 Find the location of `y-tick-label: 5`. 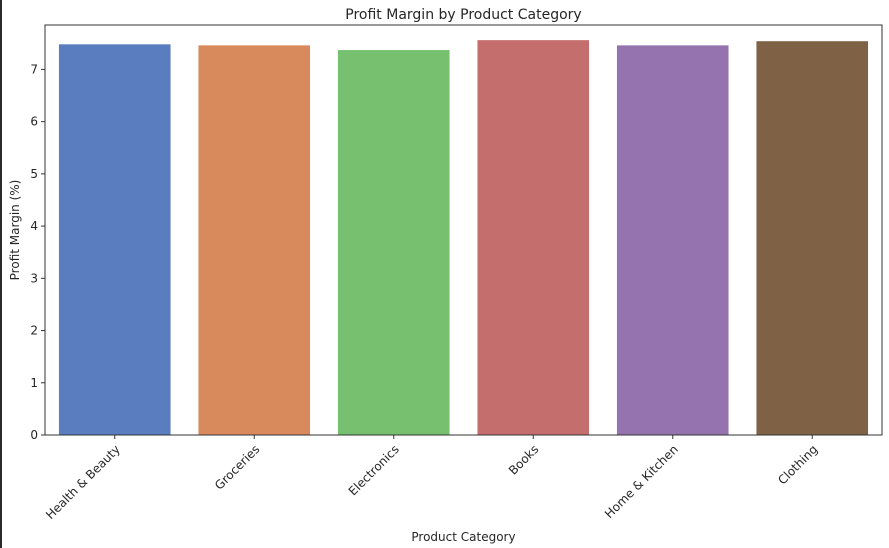

y-tick-label: 5 is located at coordinates (34, 174).